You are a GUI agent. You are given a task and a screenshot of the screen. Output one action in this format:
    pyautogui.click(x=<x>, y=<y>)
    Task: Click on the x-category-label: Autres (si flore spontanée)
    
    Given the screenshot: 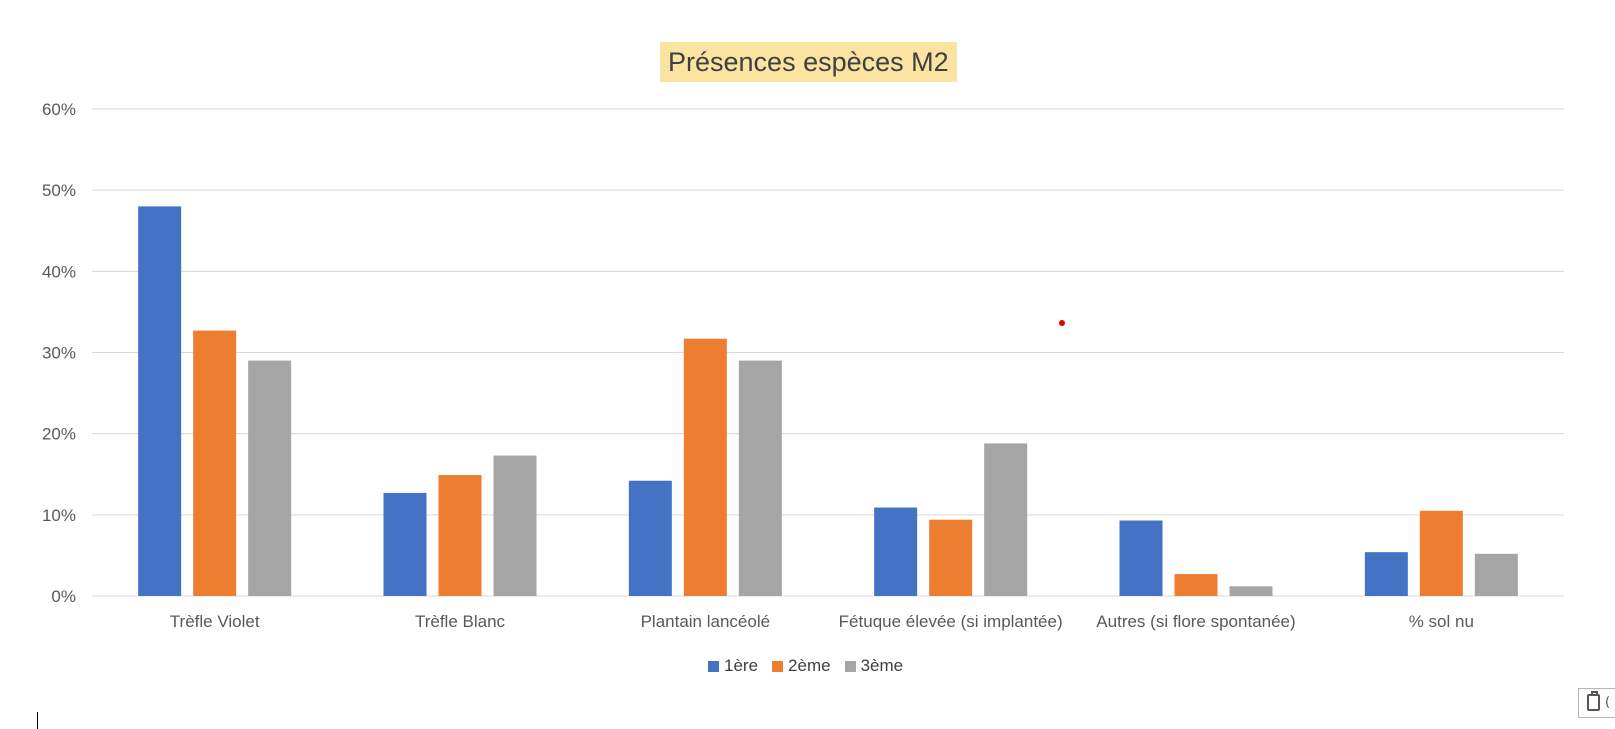 What is the action you would take?
    pyautogui.click(x=1195, y=621)
    